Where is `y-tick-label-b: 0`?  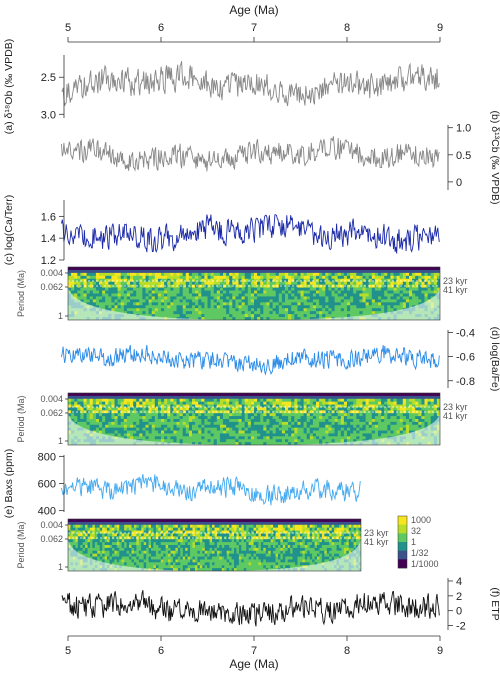
y-tick-label-b: 0 is located at coordinates (459, 183).